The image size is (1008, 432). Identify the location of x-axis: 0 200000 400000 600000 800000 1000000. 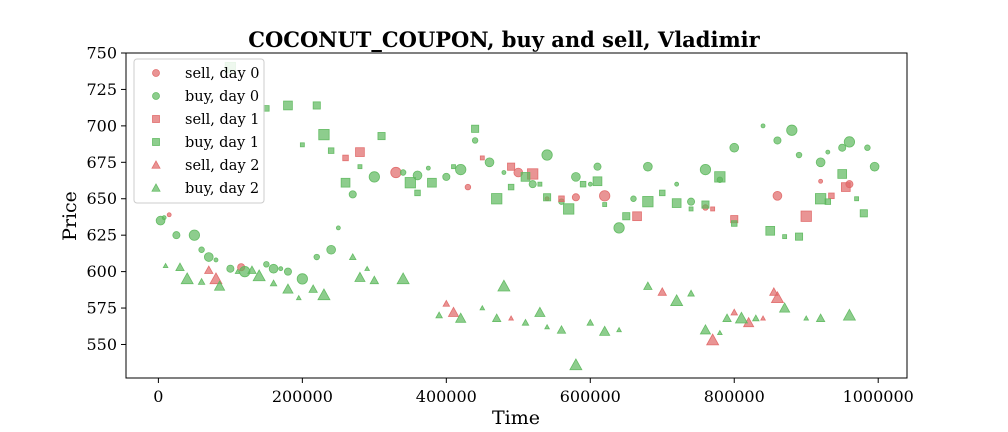
(533, 392).